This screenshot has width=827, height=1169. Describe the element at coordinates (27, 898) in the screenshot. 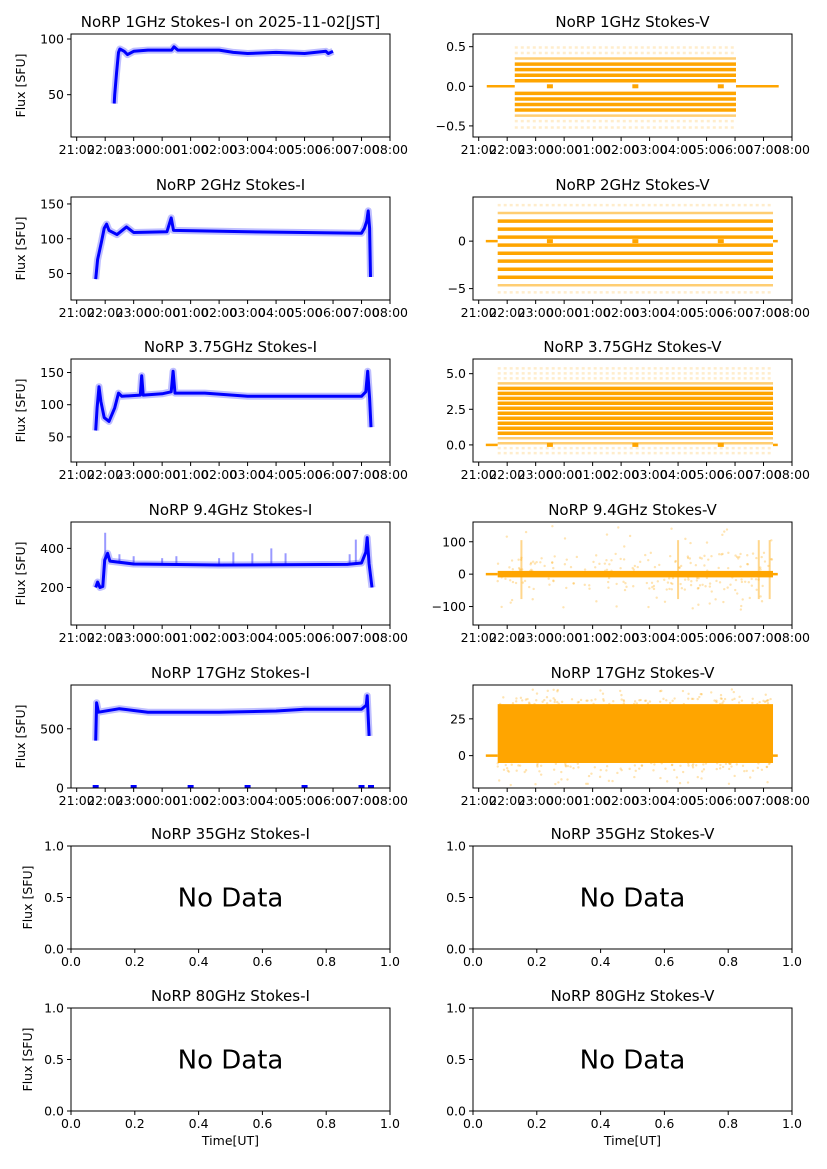

I see `y-axis-label: Flux [SFU]` at that location.